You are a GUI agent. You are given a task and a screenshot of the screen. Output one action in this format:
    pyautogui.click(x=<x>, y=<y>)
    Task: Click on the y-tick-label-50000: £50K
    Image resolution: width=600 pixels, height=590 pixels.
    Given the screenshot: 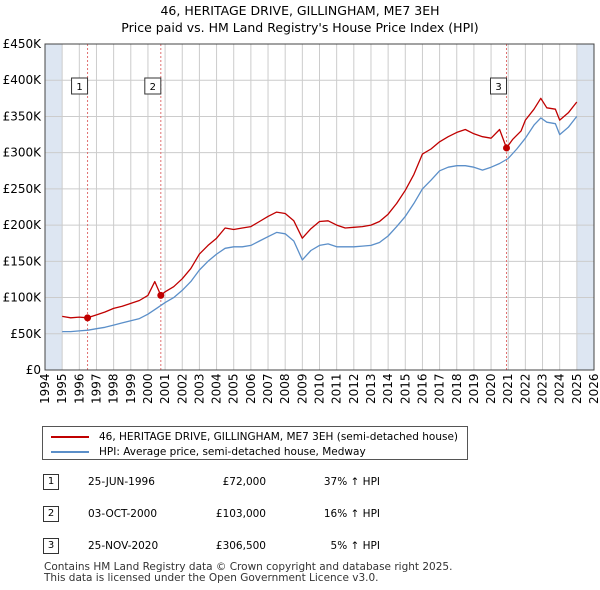 What is the action you would take?
    pyautogui.click(x=26, y=334)
    